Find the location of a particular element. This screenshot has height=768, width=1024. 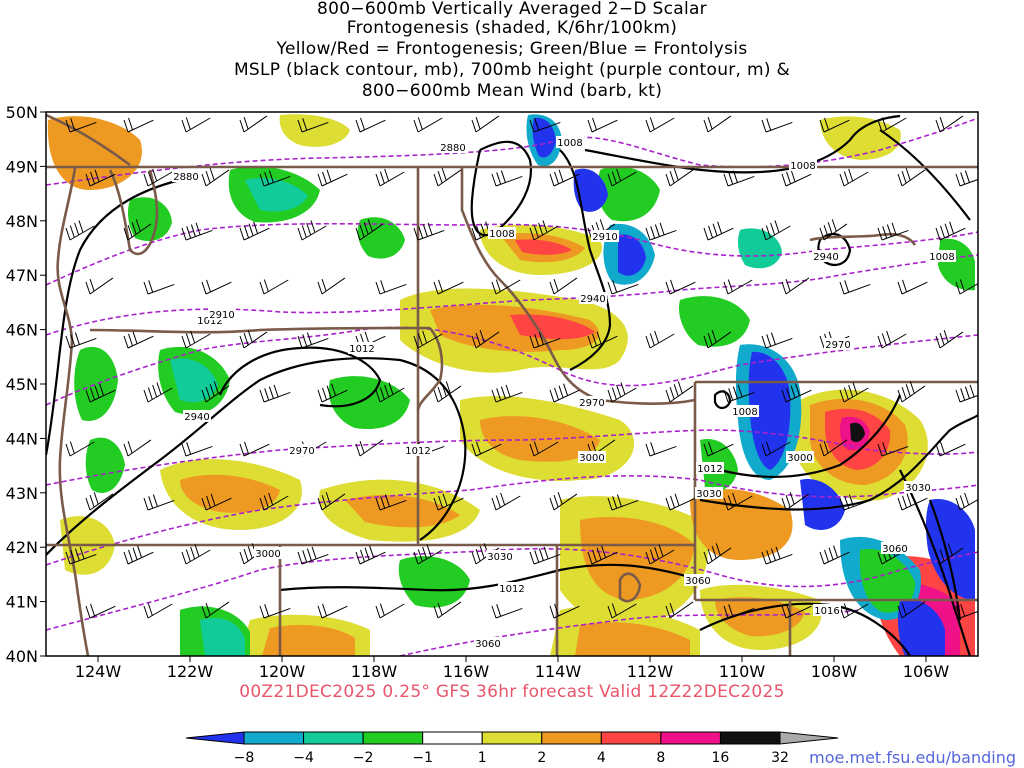

colorbar-tick-label: 1 is located at coordinates (482, 758).